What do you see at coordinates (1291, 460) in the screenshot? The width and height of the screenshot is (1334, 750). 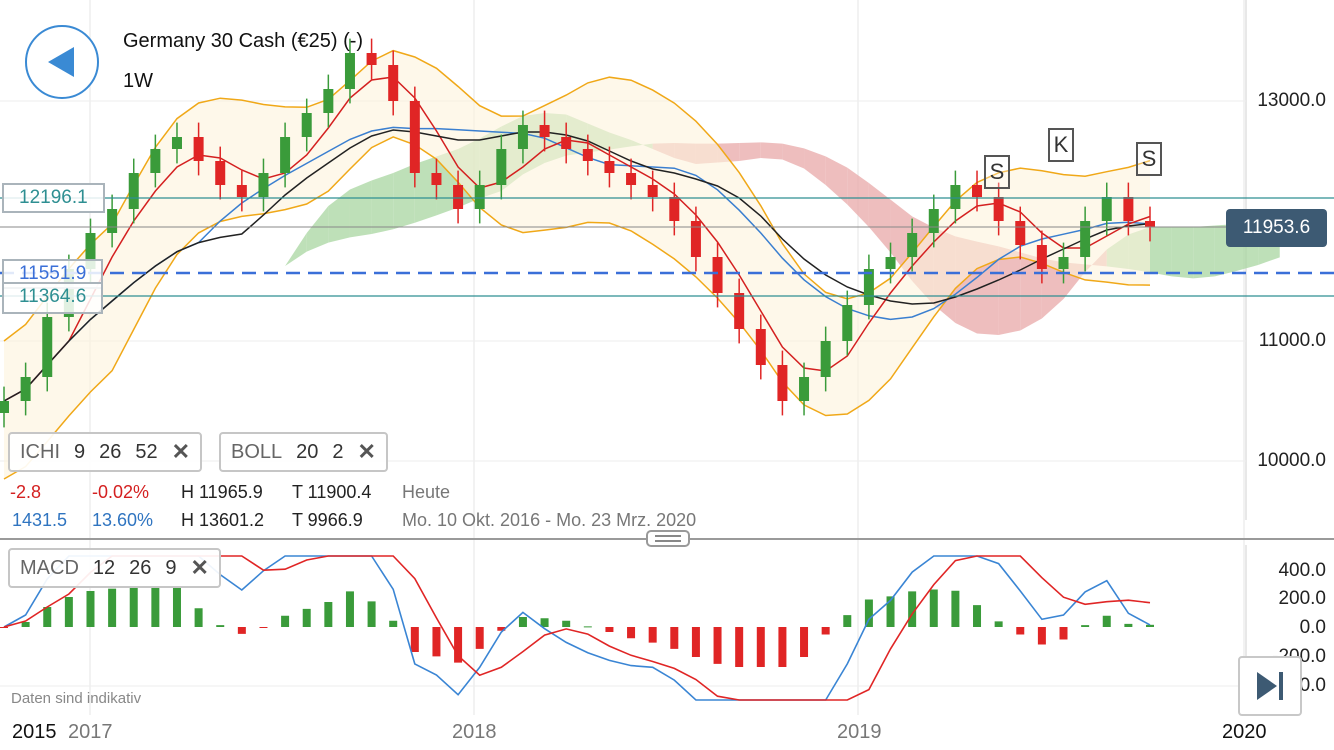 I see `y-axis-label: 10000.0` at bounding box center [1291, 460].